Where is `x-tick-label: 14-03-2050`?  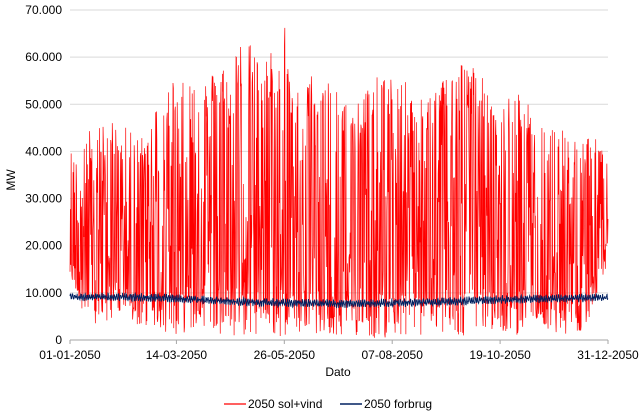 x-tick-label: 14-03-2050 is located at coordinates (177, 355).